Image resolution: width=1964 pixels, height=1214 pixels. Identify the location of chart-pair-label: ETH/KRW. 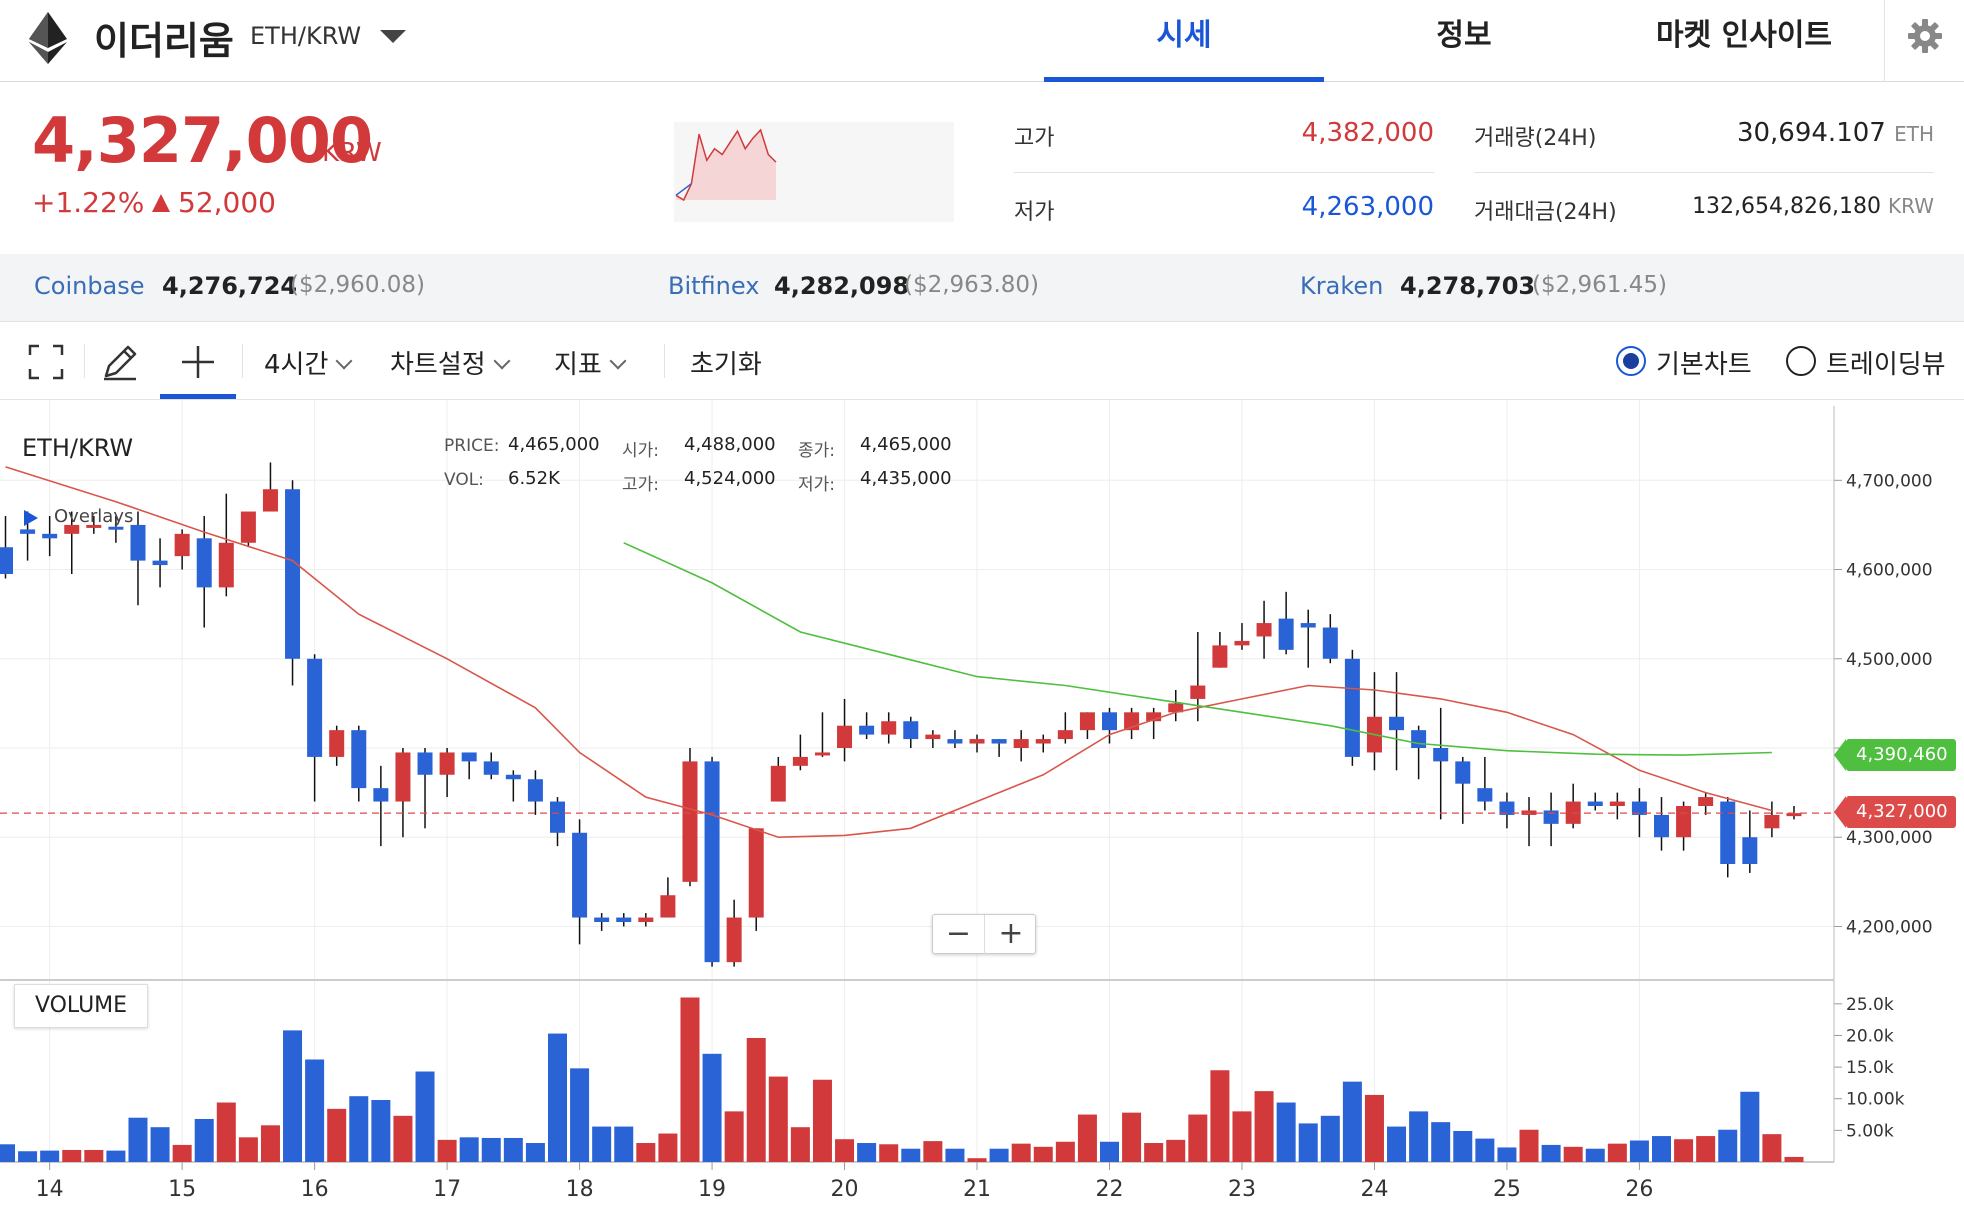
(78, 448).